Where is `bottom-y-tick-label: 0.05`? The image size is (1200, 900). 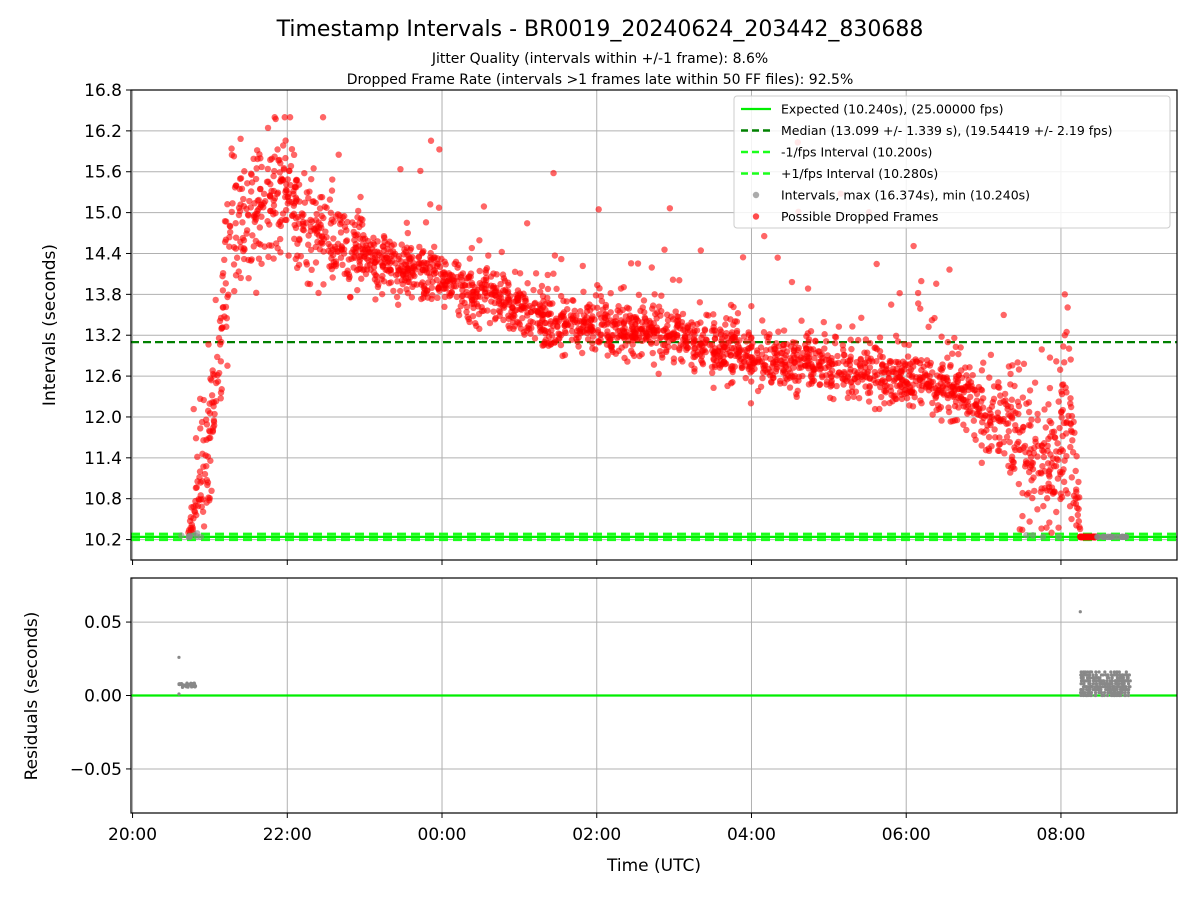 bottom-y-tick-label: 0.05 is located at coordinates (103, 623).